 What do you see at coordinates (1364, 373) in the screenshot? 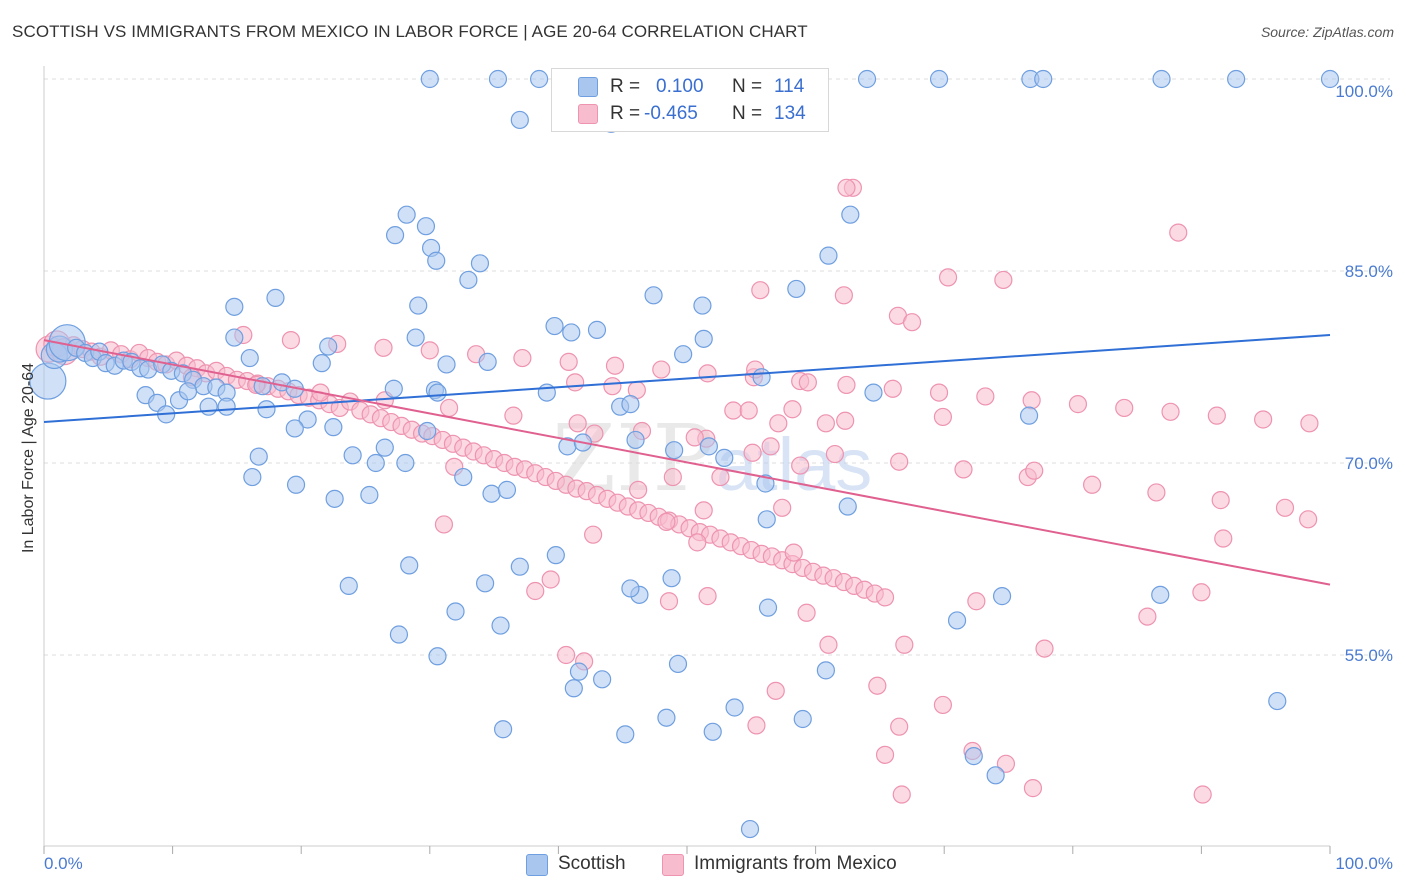
I see `y-tick-labels: 55.0% 70.0% 85.0% 100.0%` at bounding box center [1364, 373].